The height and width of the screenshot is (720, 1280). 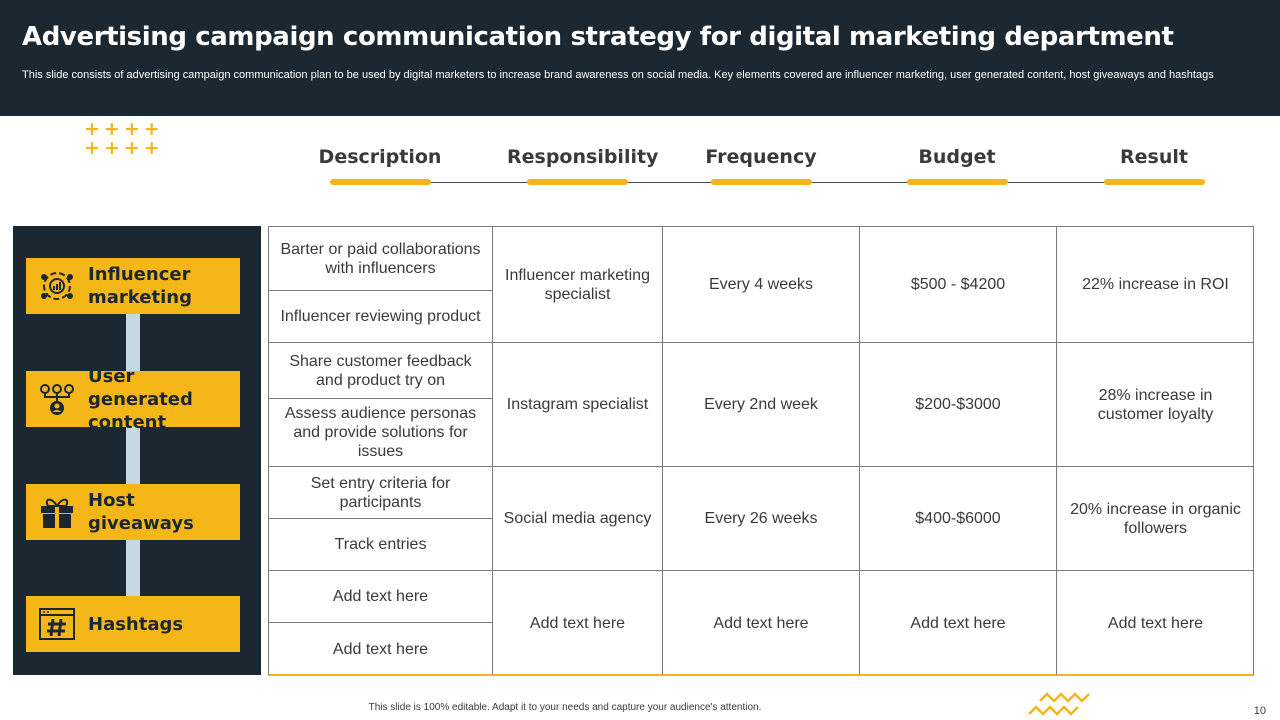 I want to click on table-cell-responsibility: Add text here, so click(x=578, y=623).